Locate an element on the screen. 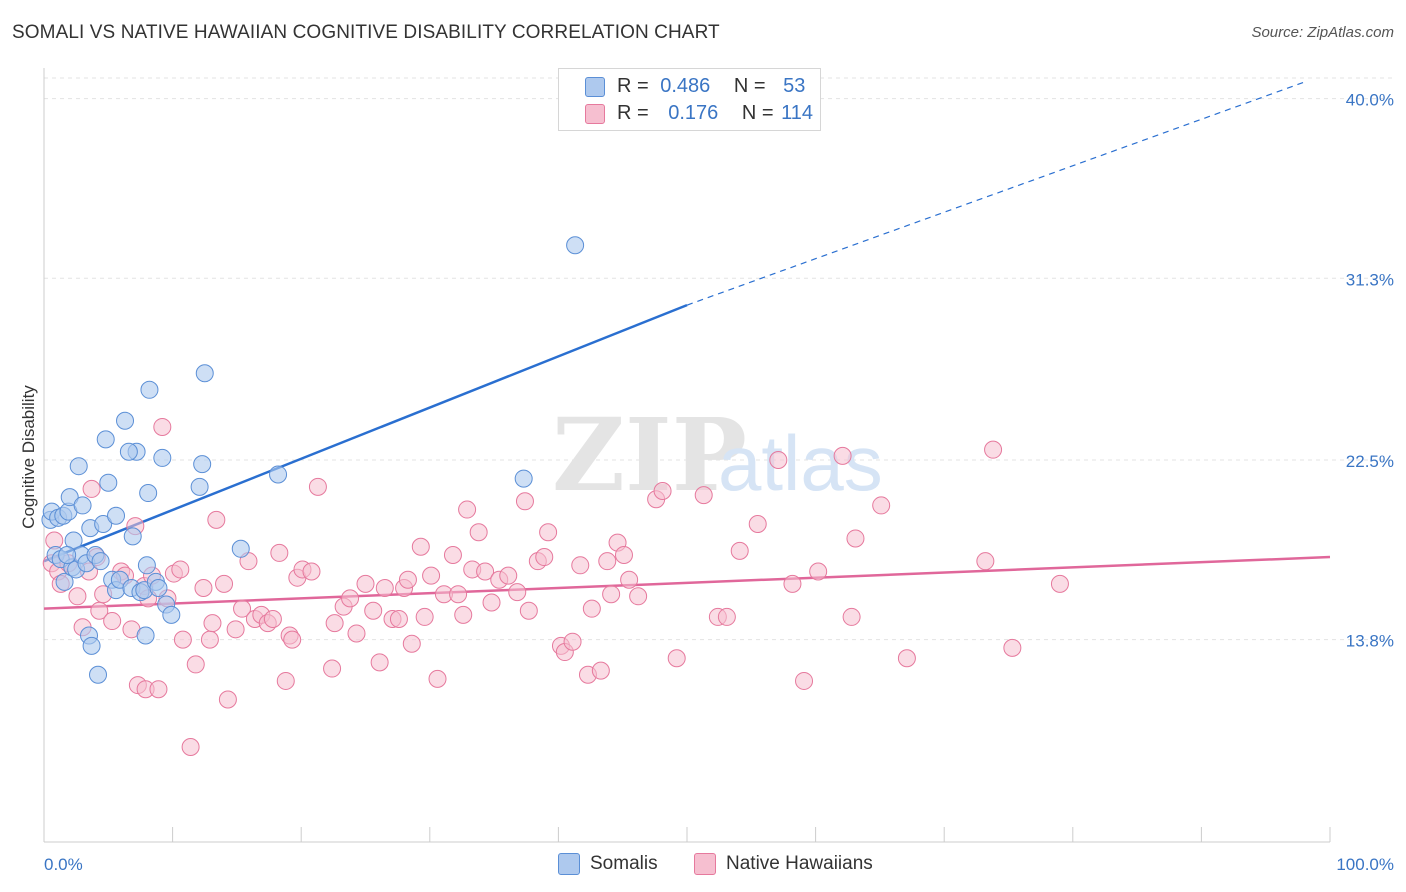 This screenshot has width=1406, height=892. y-tick-label: 31.3% is located at coordinates (1370, 279).